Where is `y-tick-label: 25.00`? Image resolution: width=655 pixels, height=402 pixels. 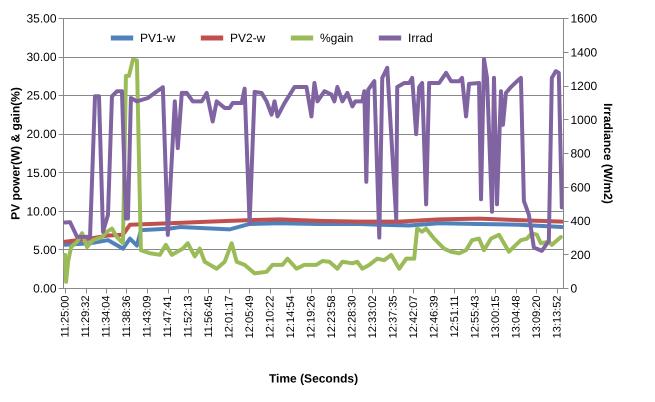 y-tick-label: 25.00 is located at coordinates (41, 95).